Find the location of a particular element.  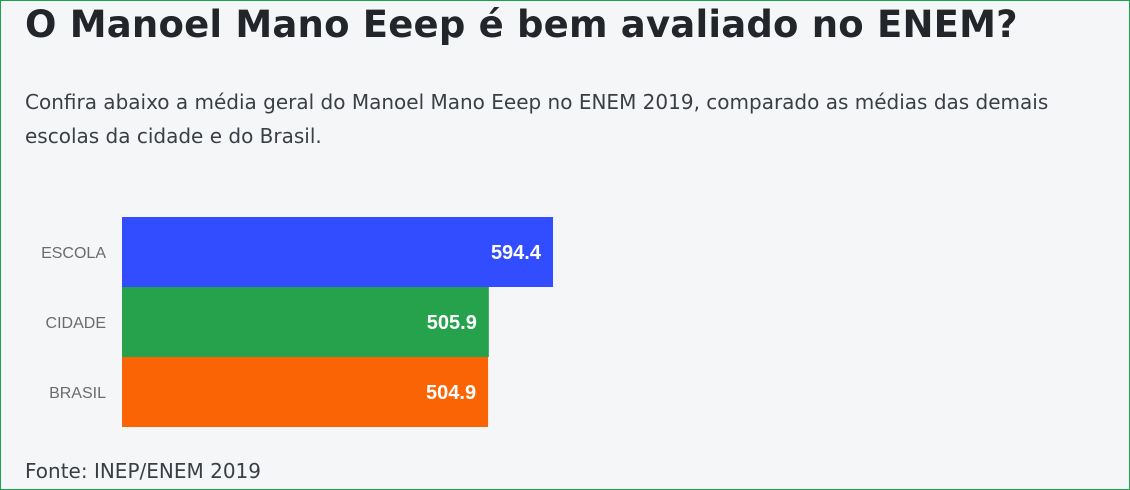

bar-brasil is located at coordinates (305, 392).